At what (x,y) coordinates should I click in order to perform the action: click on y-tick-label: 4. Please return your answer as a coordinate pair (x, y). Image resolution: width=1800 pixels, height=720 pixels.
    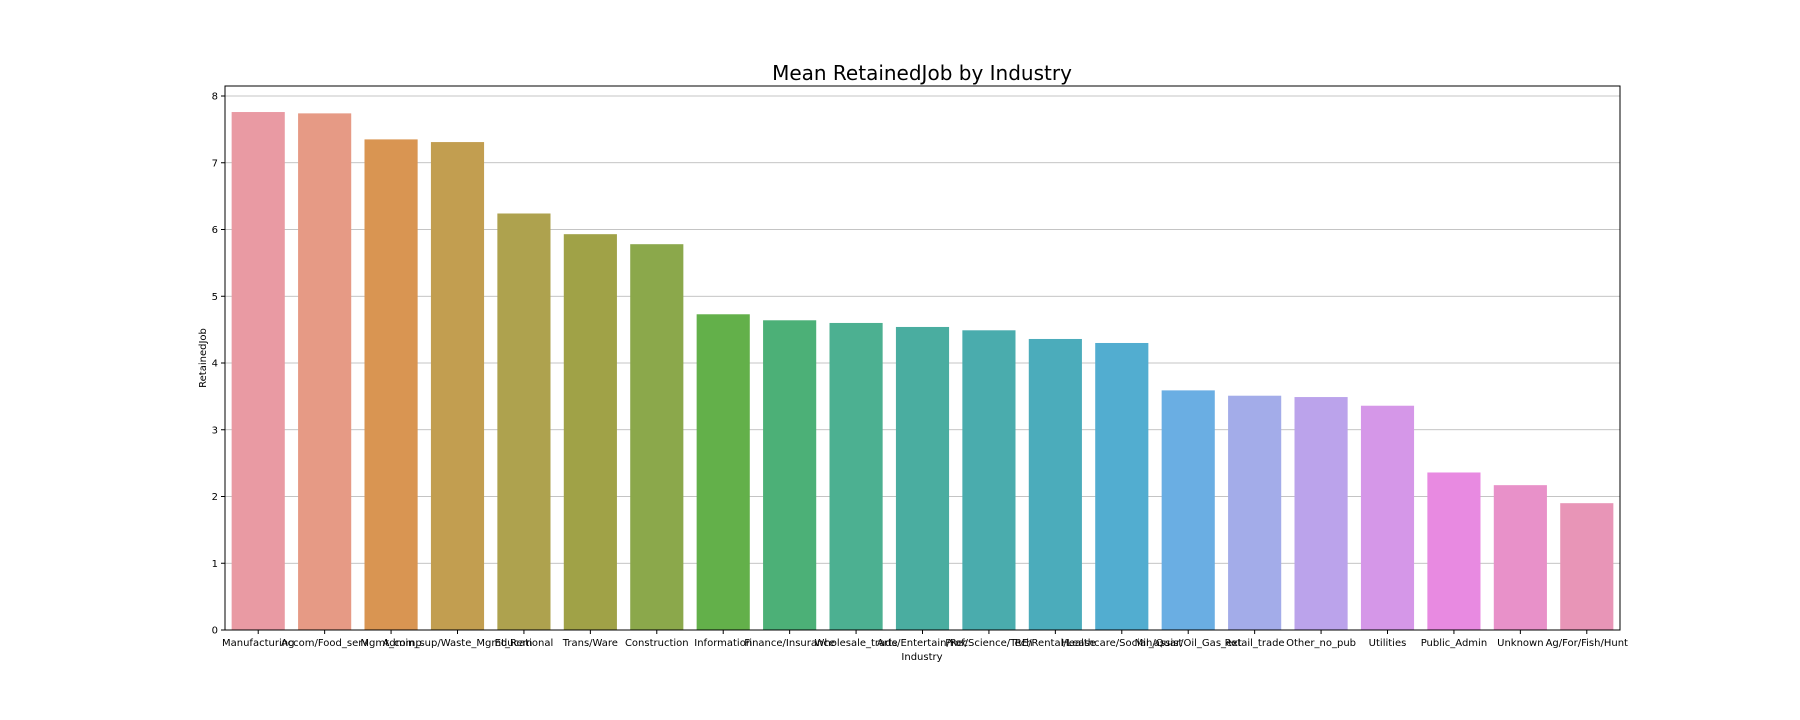
    Looking at the image, I should click on (215, 364).